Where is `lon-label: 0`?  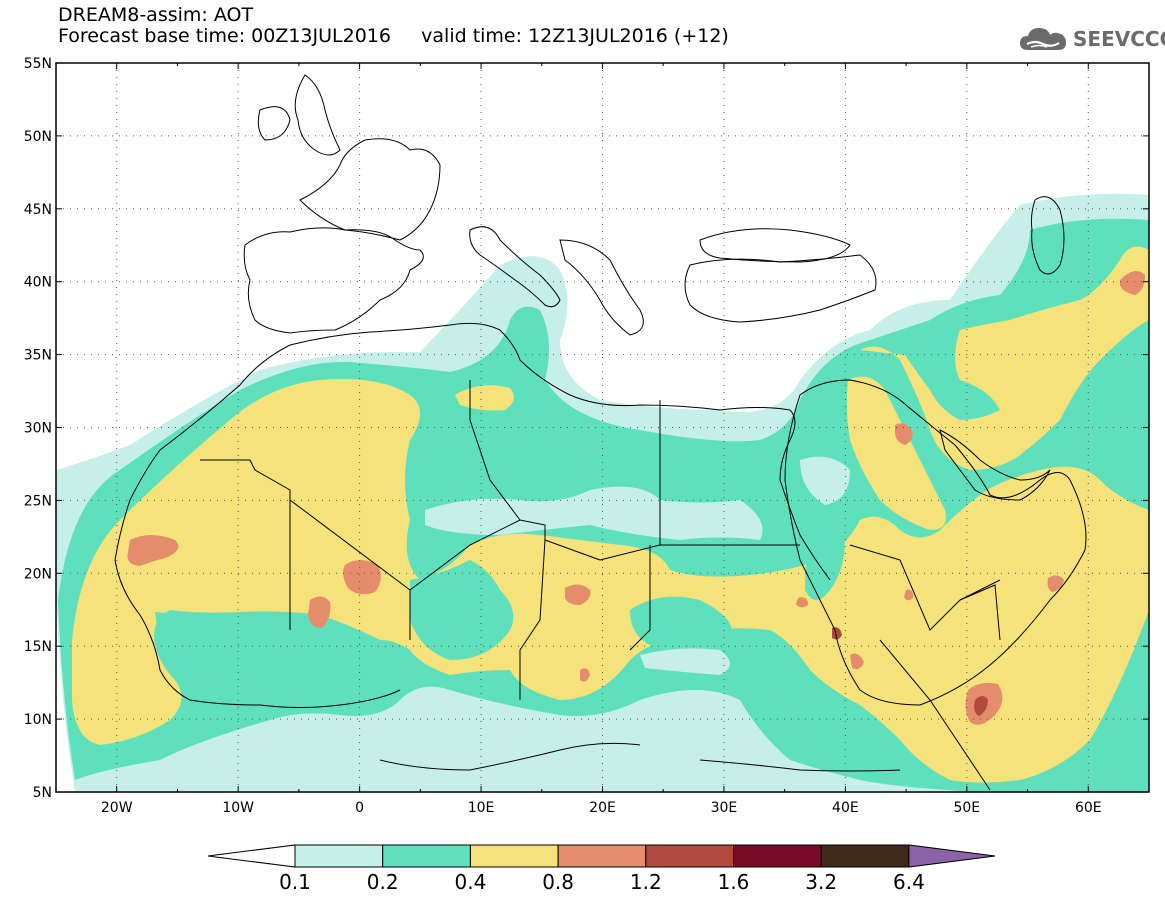
lon-label: 0 is located at coordinates (359, 808).